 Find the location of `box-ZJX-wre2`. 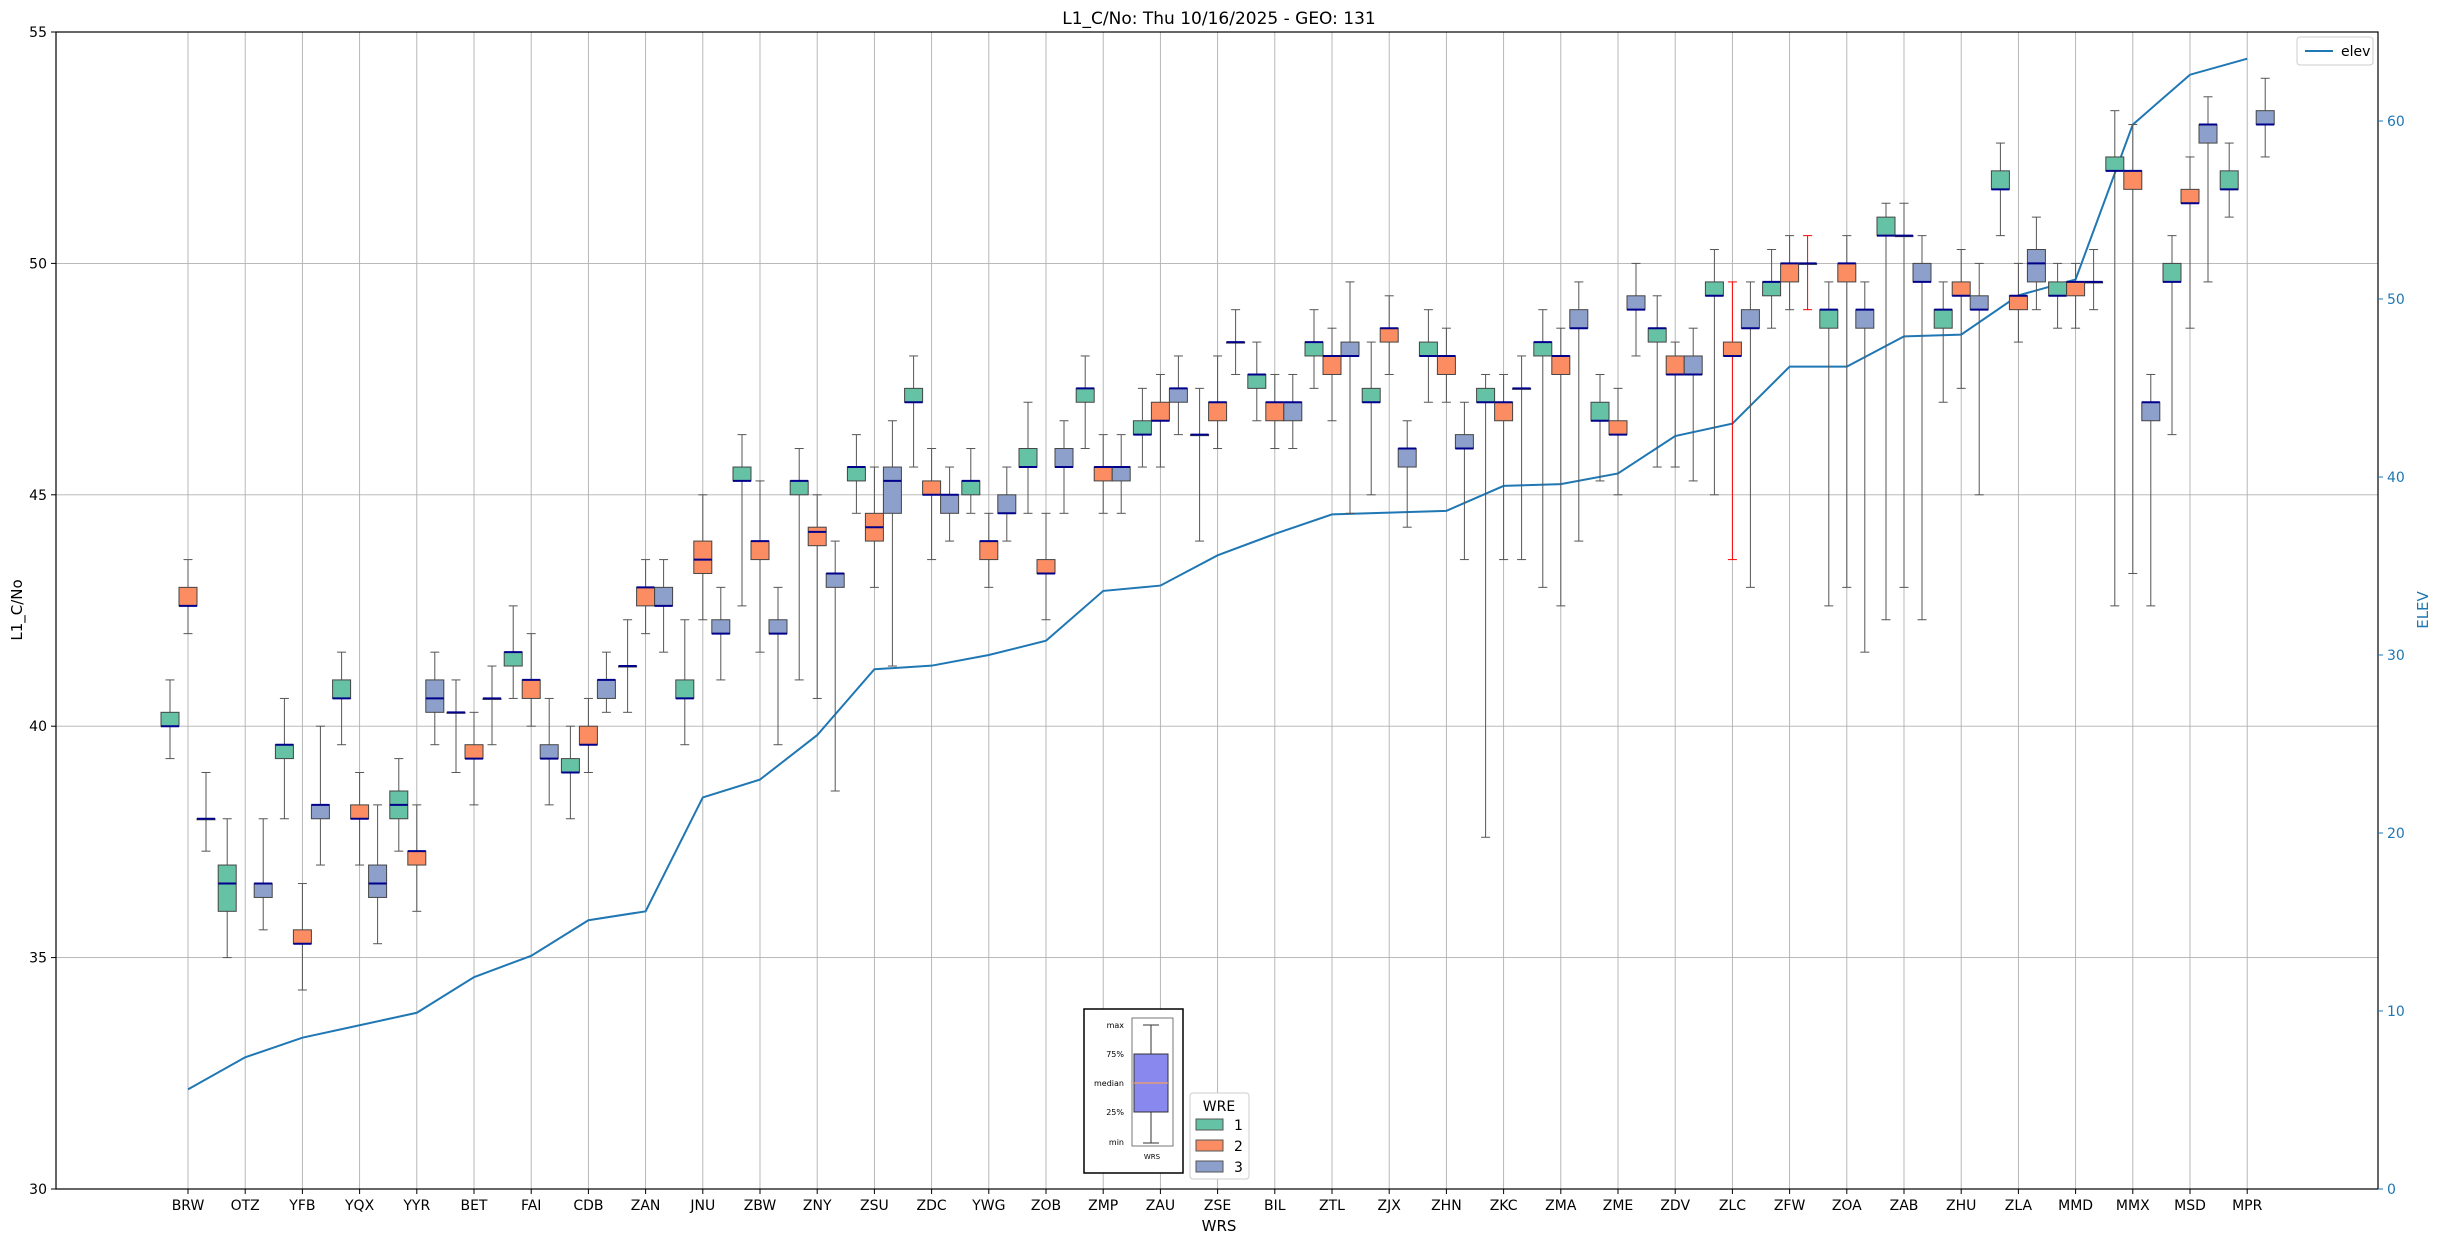

box-ZJX-wre2 is located at coordinates (1389, 335).